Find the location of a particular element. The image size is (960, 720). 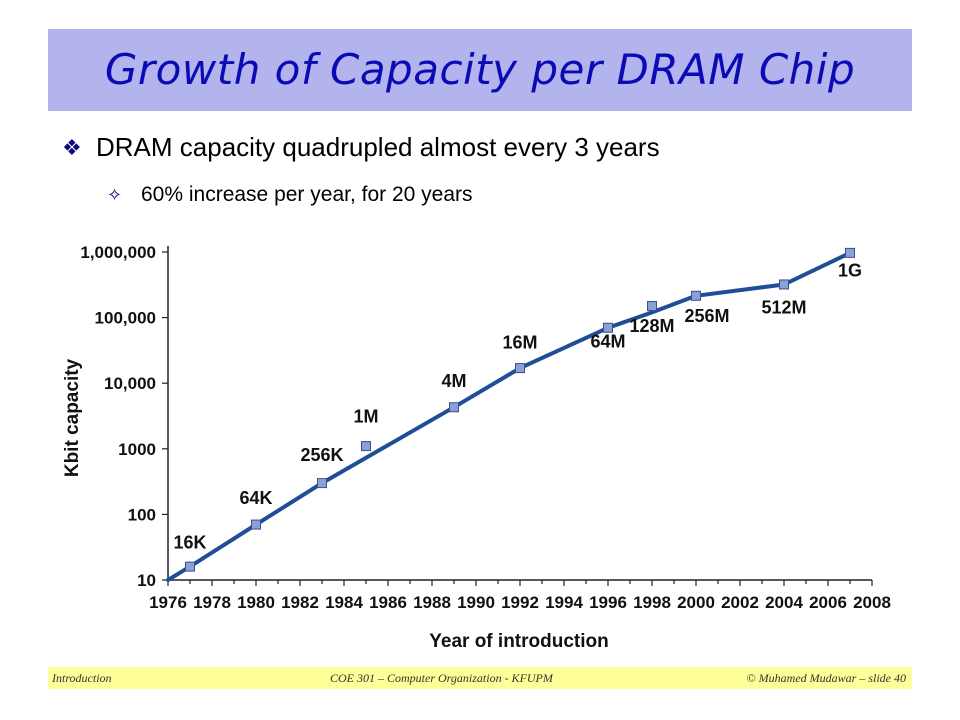

x-tick-label: 1976 is located at coordinates (168, 602).